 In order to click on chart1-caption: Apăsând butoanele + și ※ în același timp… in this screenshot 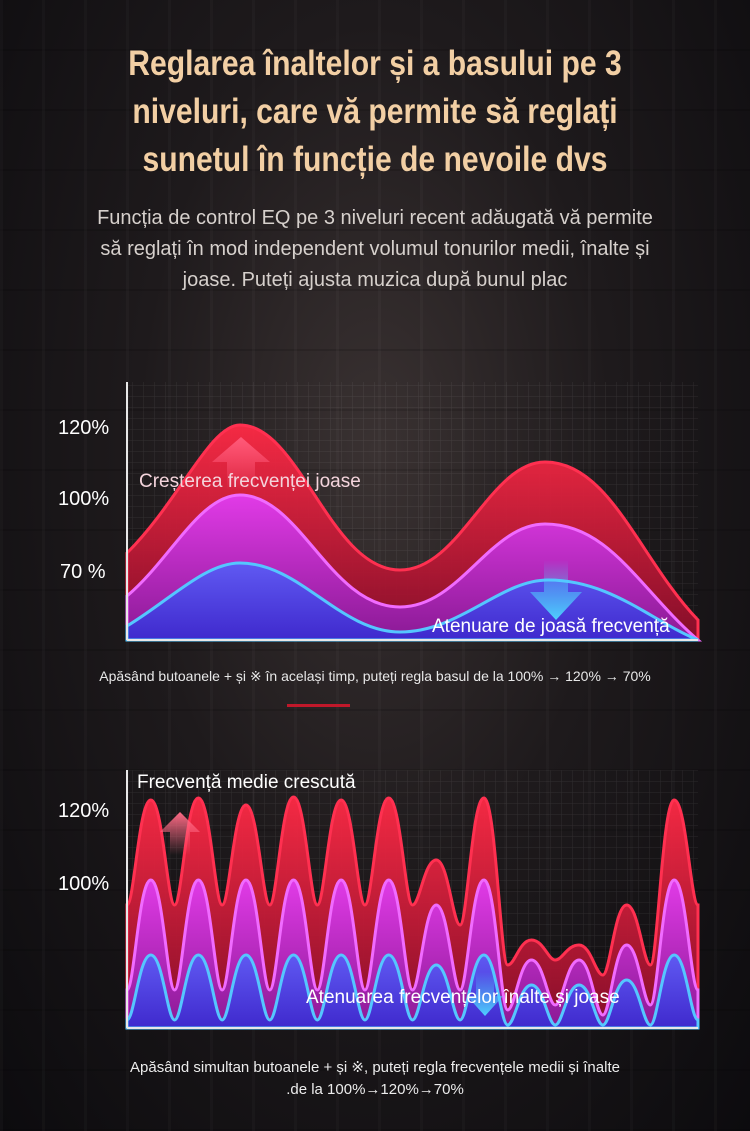, I will do `click(375, 676)`.